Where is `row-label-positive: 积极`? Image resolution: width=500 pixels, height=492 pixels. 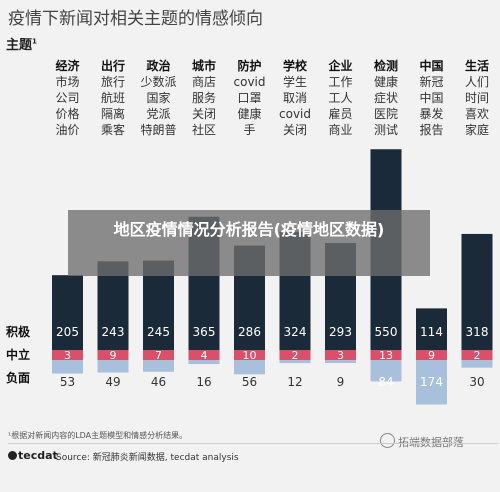
row-label-positive: 积极 is located at coordinates (18, 332).